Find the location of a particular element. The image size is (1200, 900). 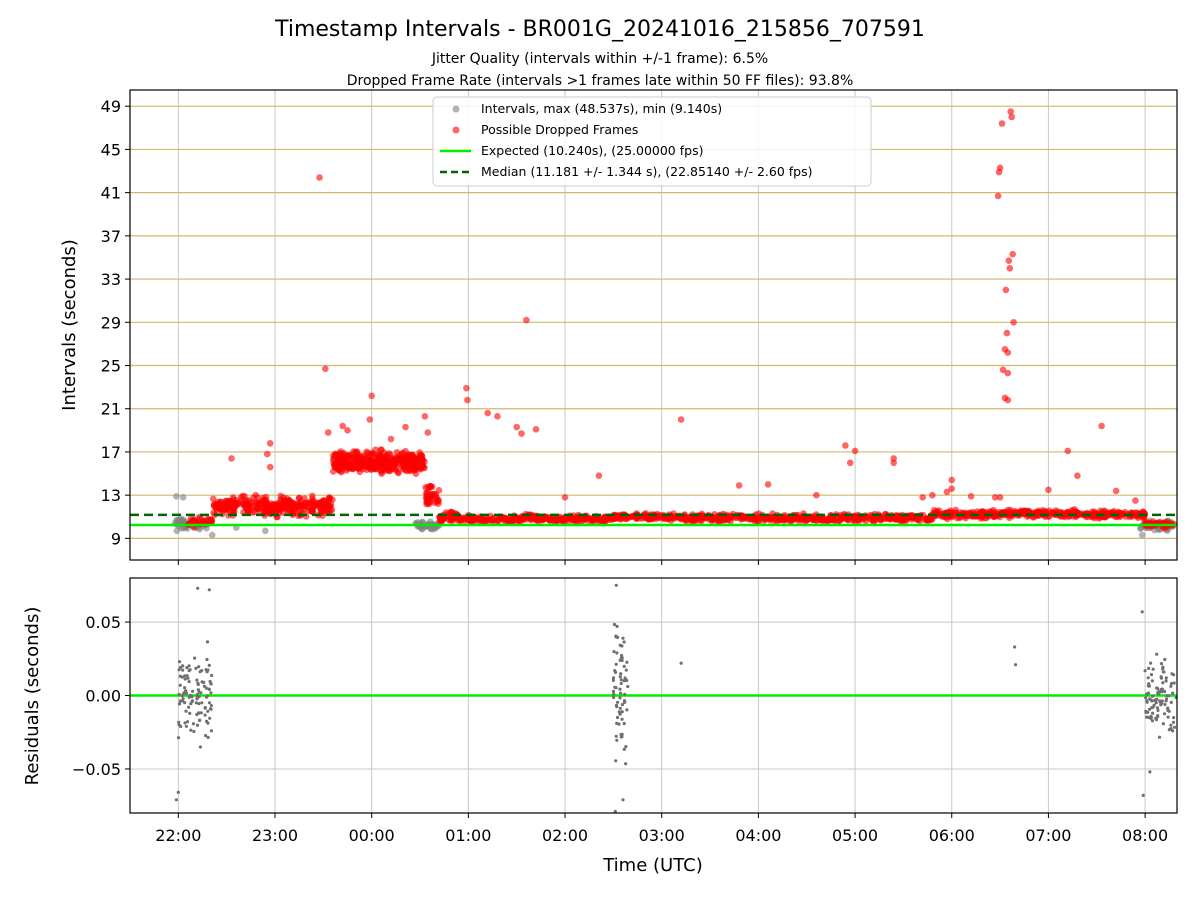

legend-intervals-label: Intervals, max (48.537s), min (9.140s) is located at coordinates (601, 108).